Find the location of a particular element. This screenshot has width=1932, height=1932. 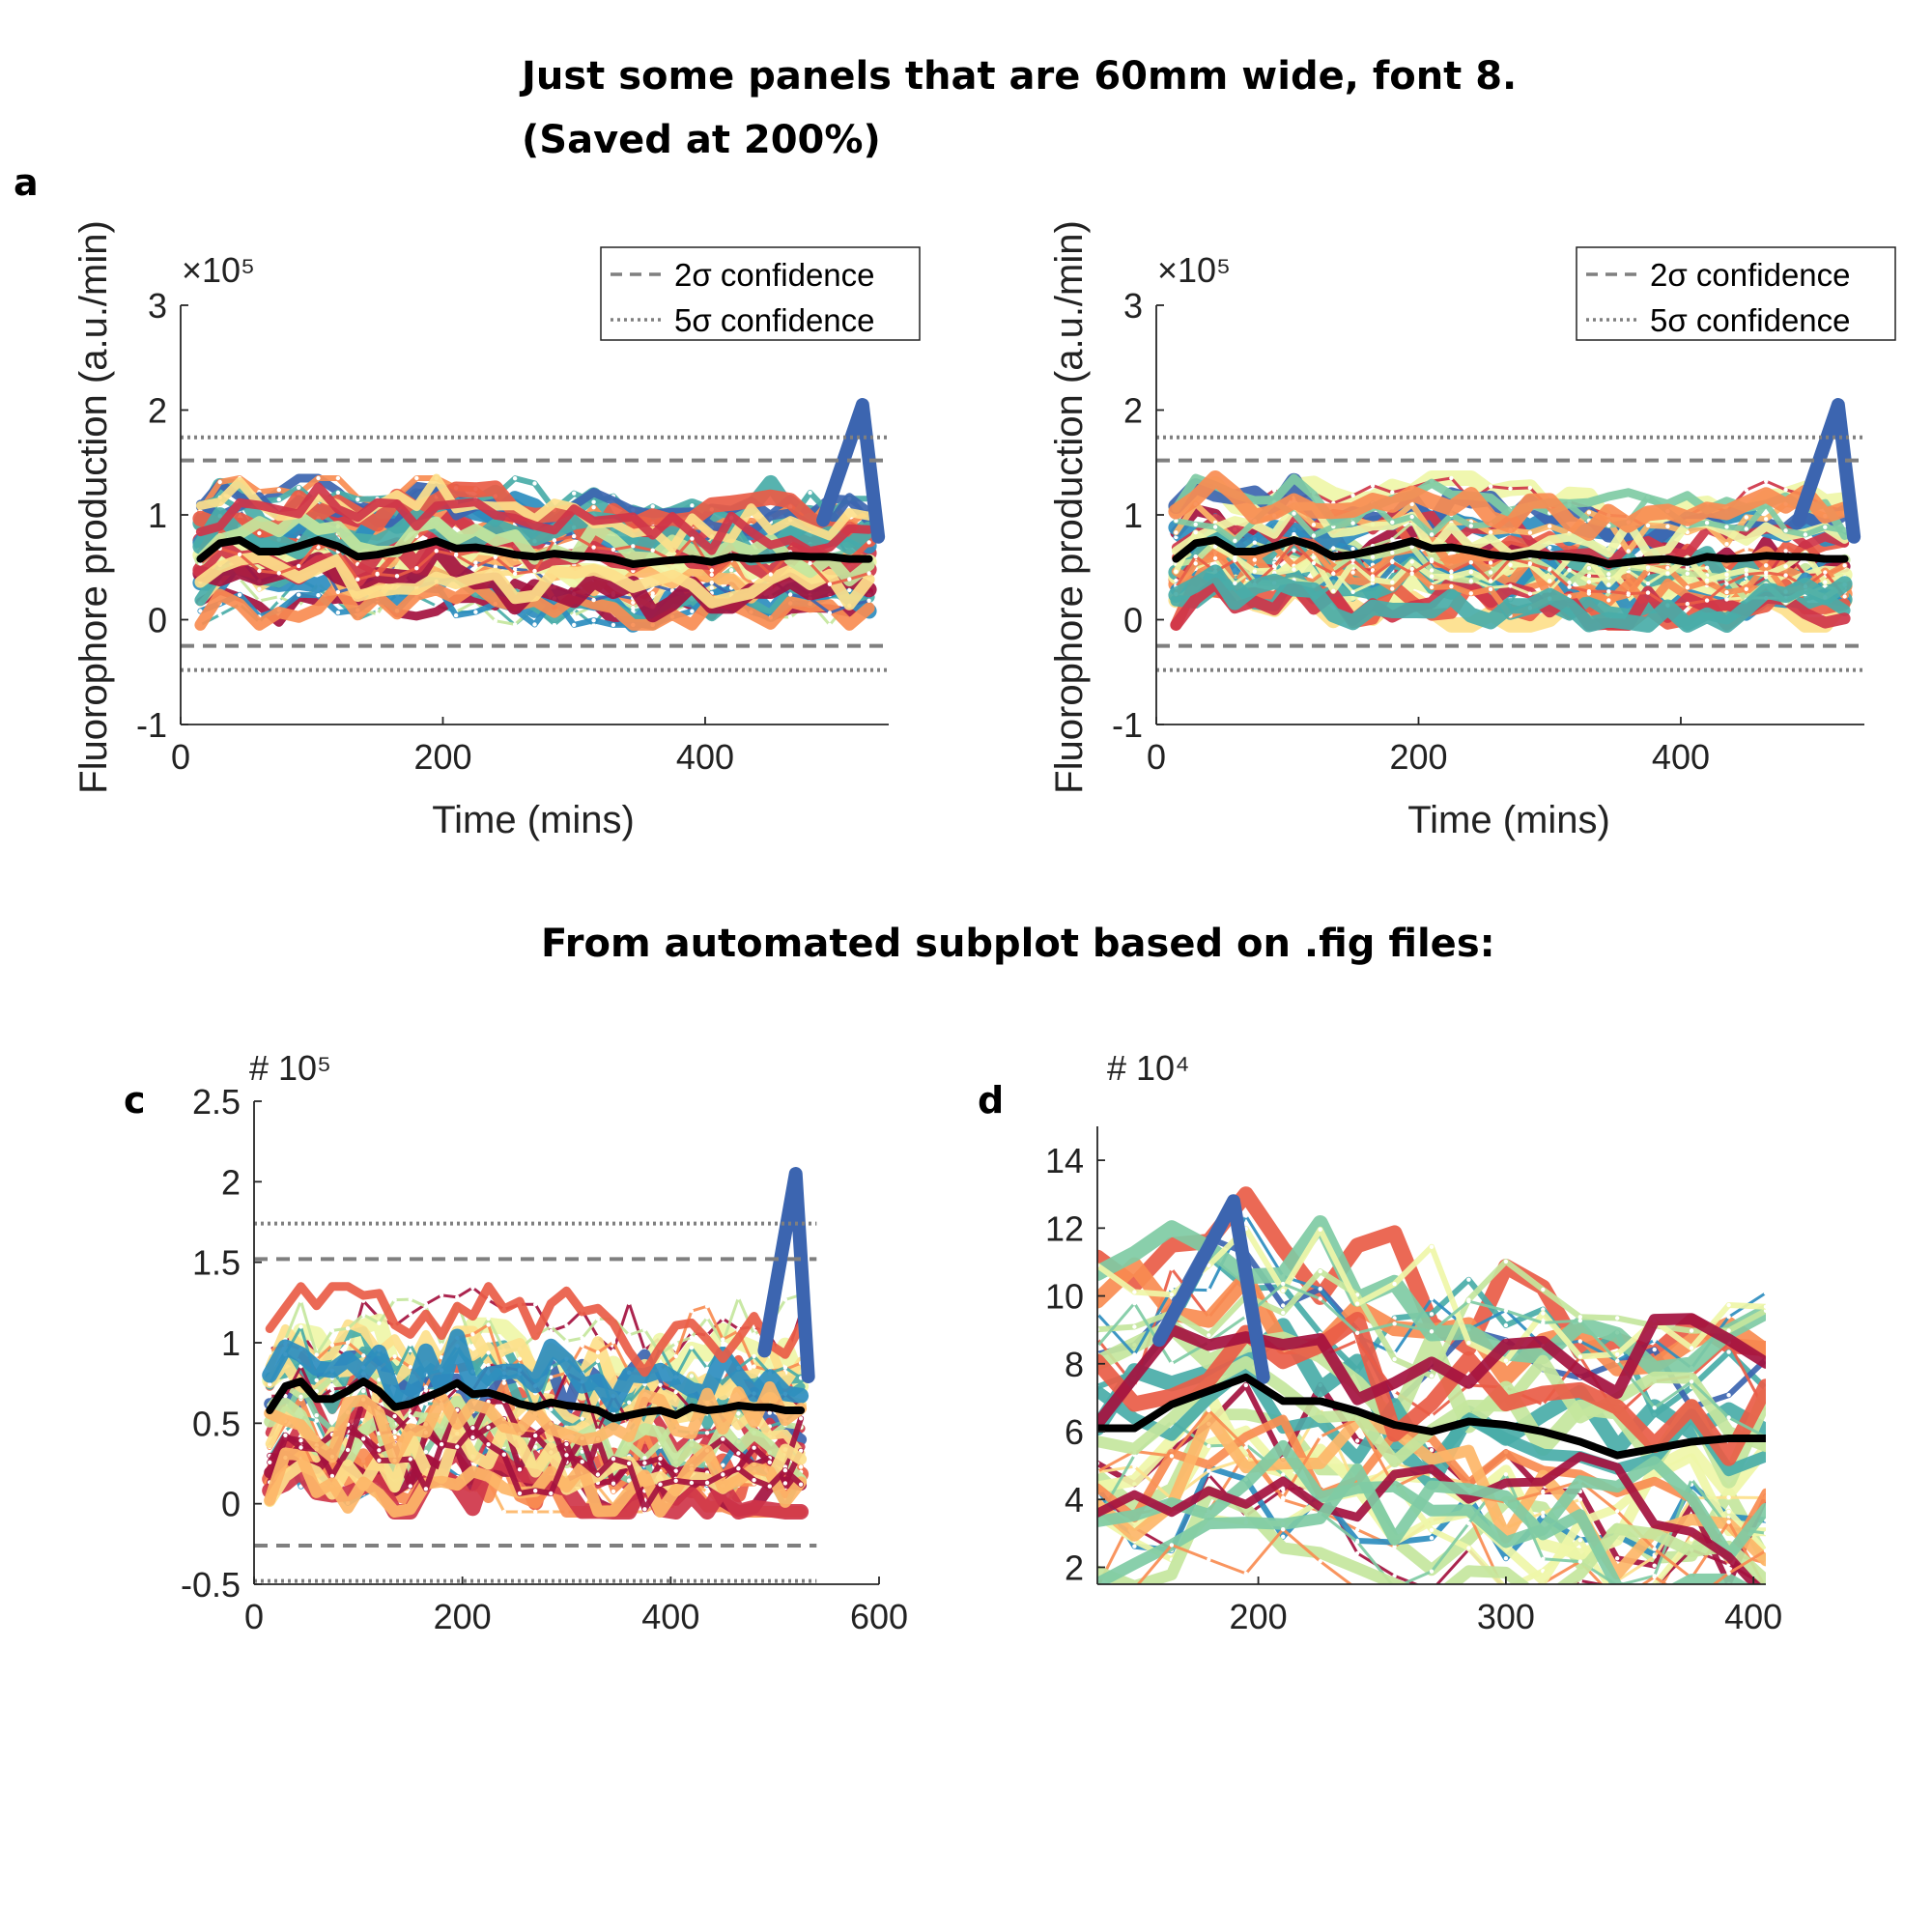

y-tick-label: 2.5 is located at coordinates (216, 1102).